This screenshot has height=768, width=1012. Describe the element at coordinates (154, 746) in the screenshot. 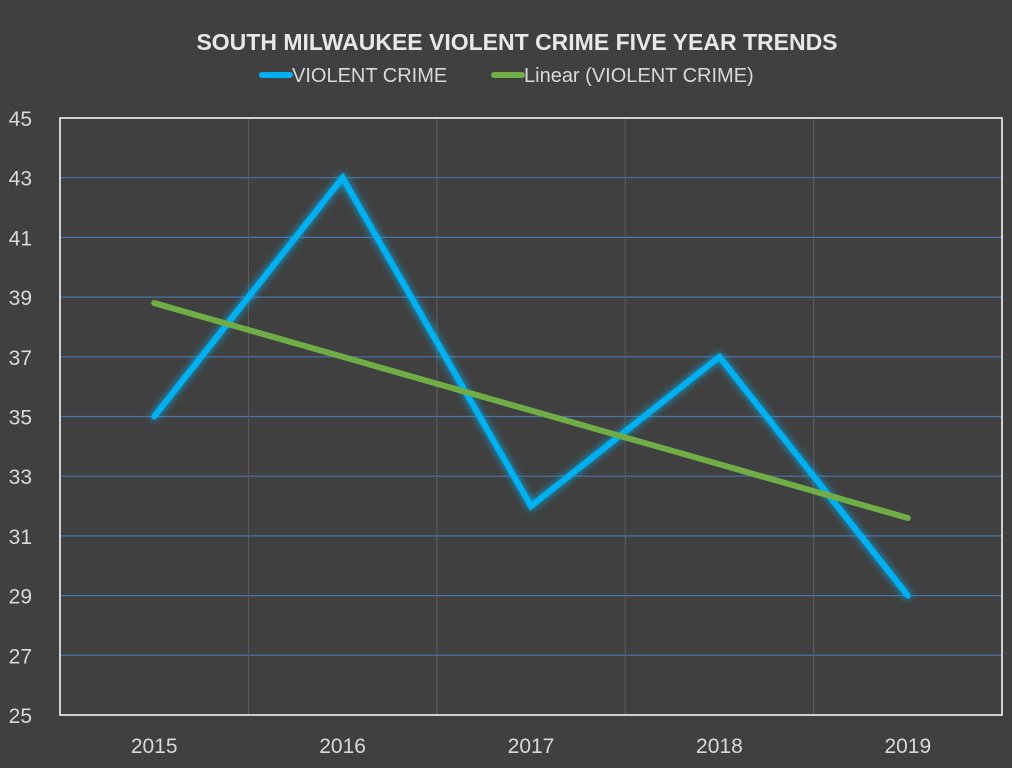

I see `x-tick-label: 2015` at that location.